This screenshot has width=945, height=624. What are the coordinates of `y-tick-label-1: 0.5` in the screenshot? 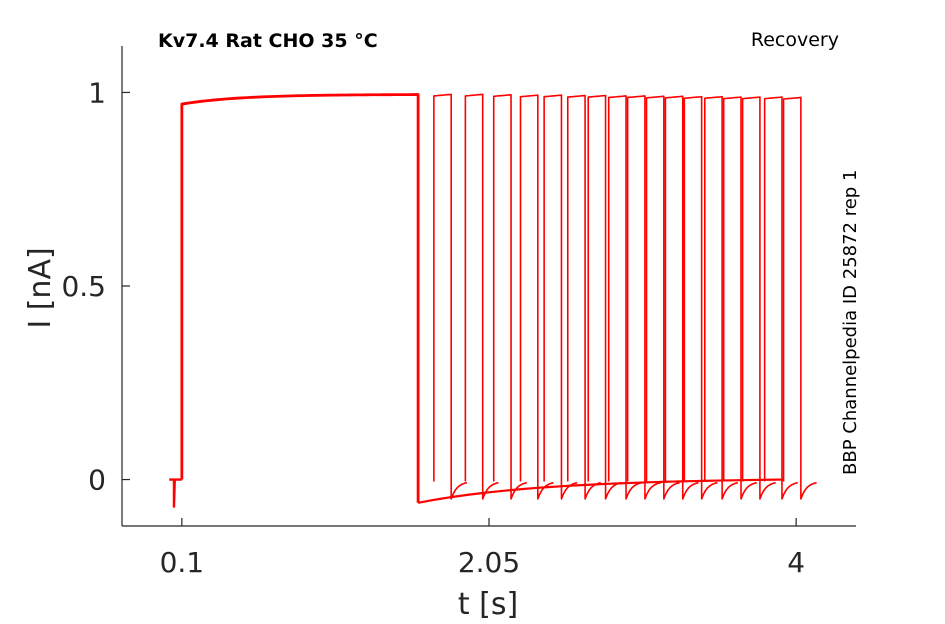 It's located at (83, 286).